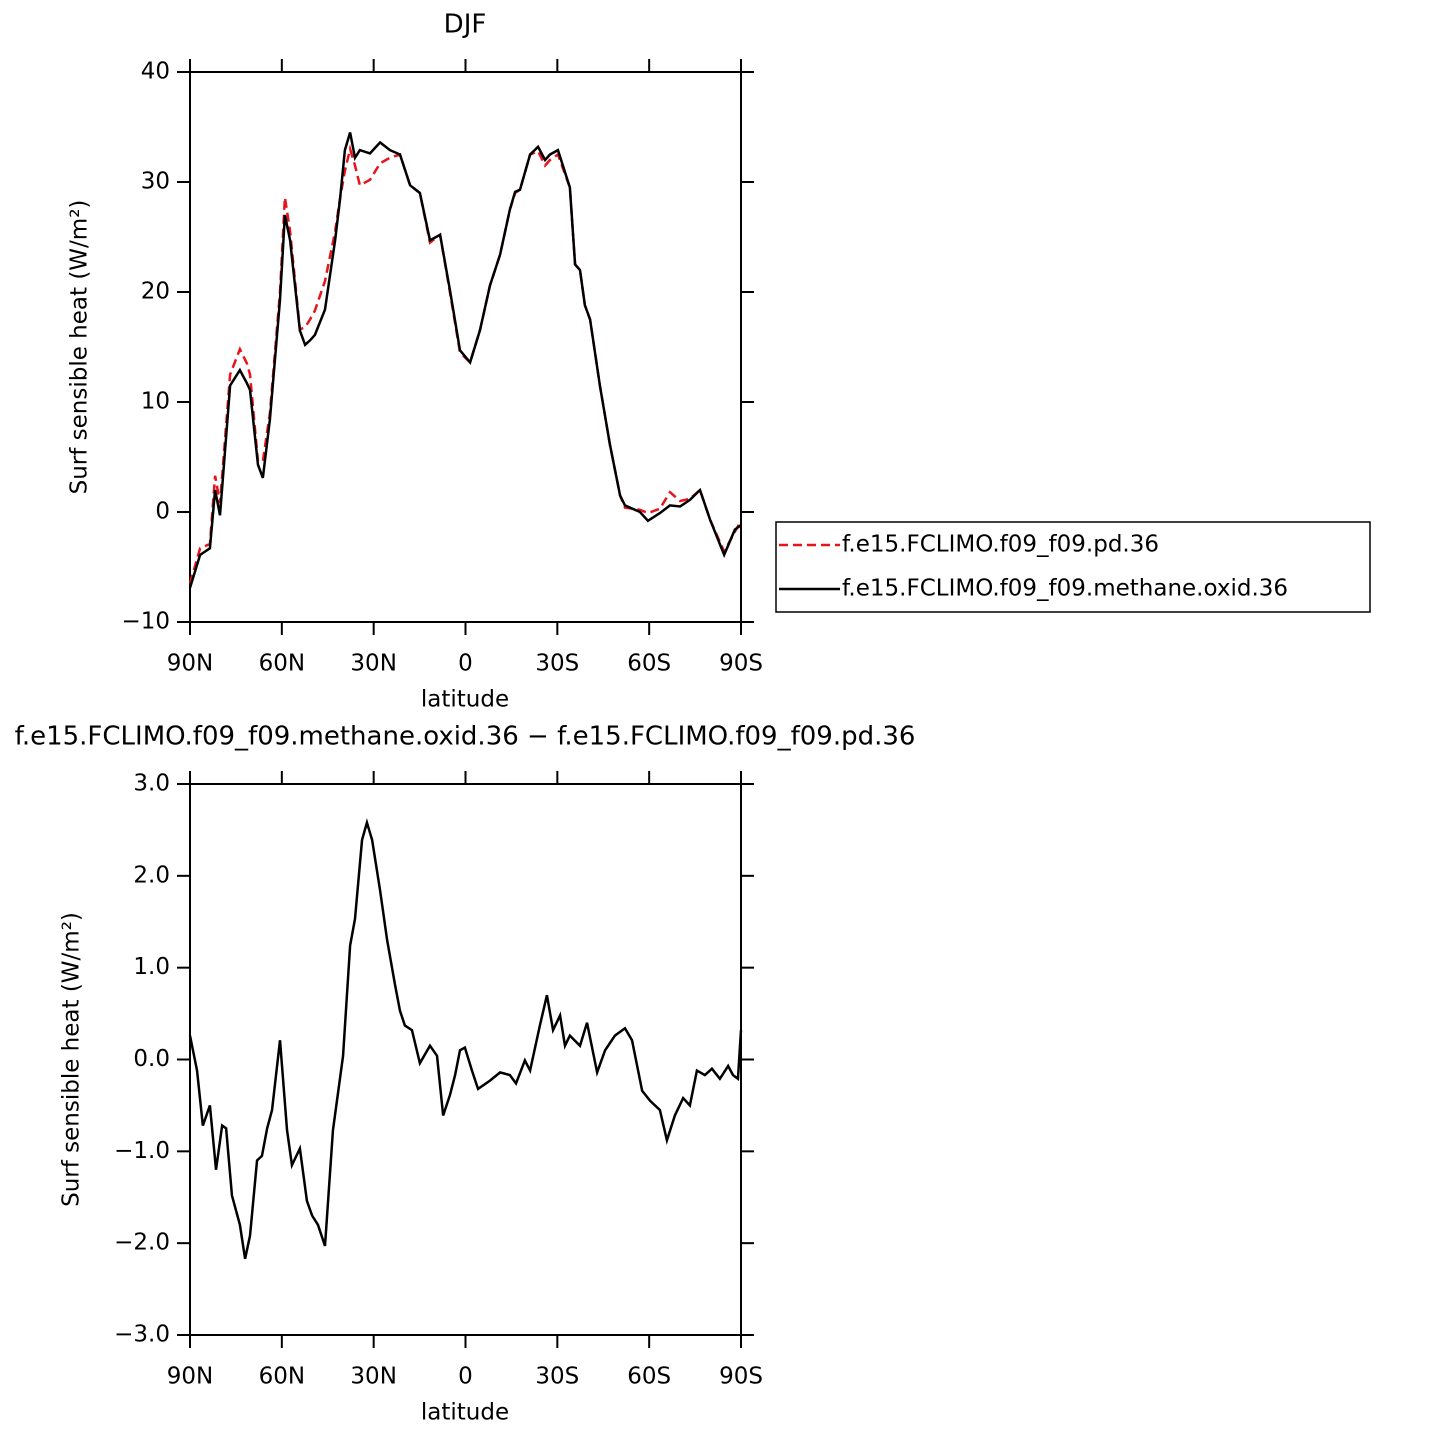 The image size is (1435, 1435). What do you see at coordinates (151, 784) in the screenshot?
I see `y-tick-label: 3.0` at bounding box center [151, 784].